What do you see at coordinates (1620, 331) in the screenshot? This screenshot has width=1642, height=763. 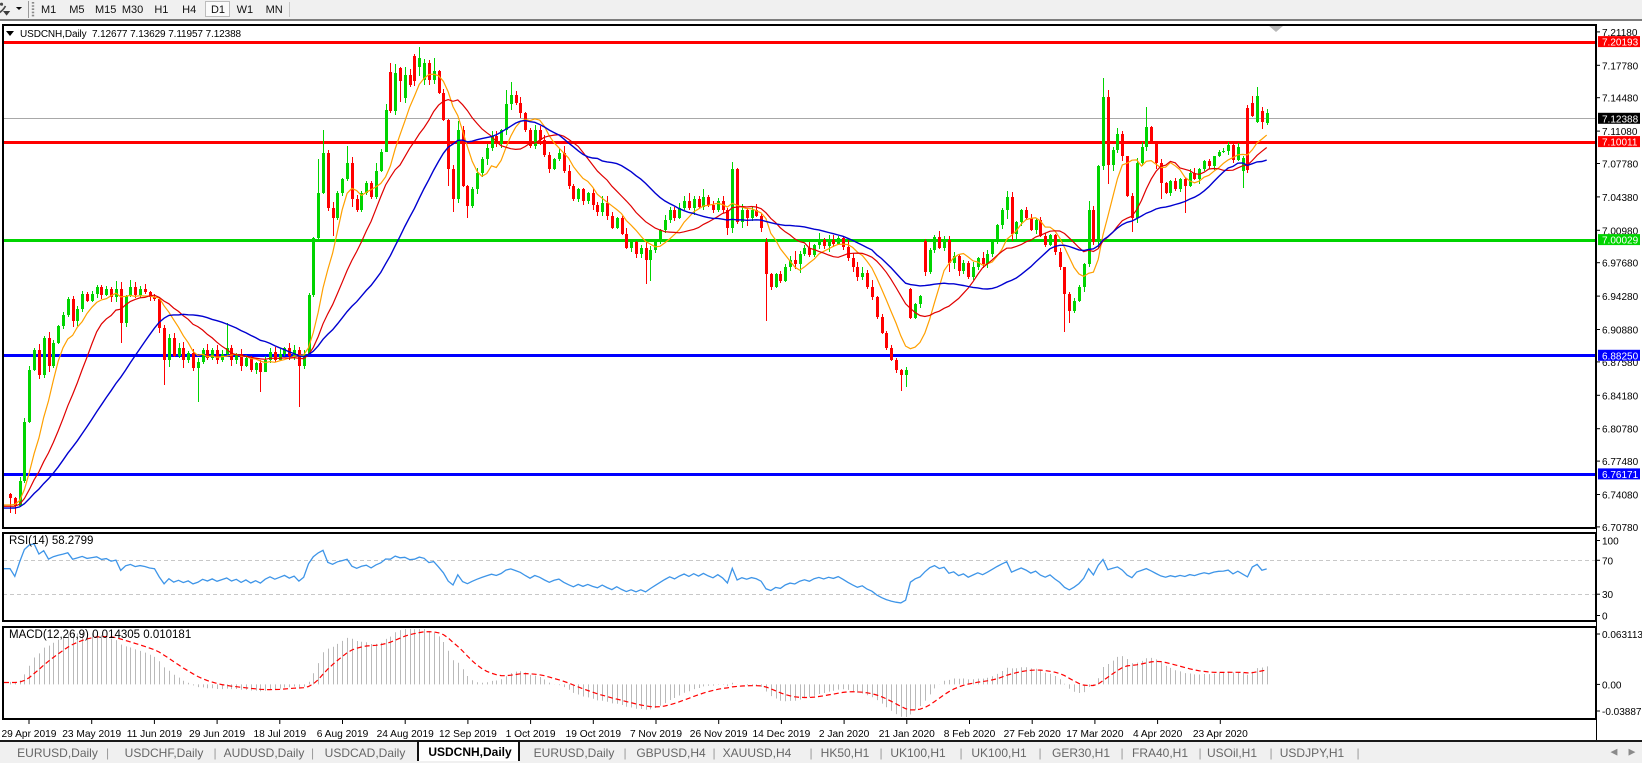 I see `svg-text: 6.90880` at bounding box center [1620, 331].